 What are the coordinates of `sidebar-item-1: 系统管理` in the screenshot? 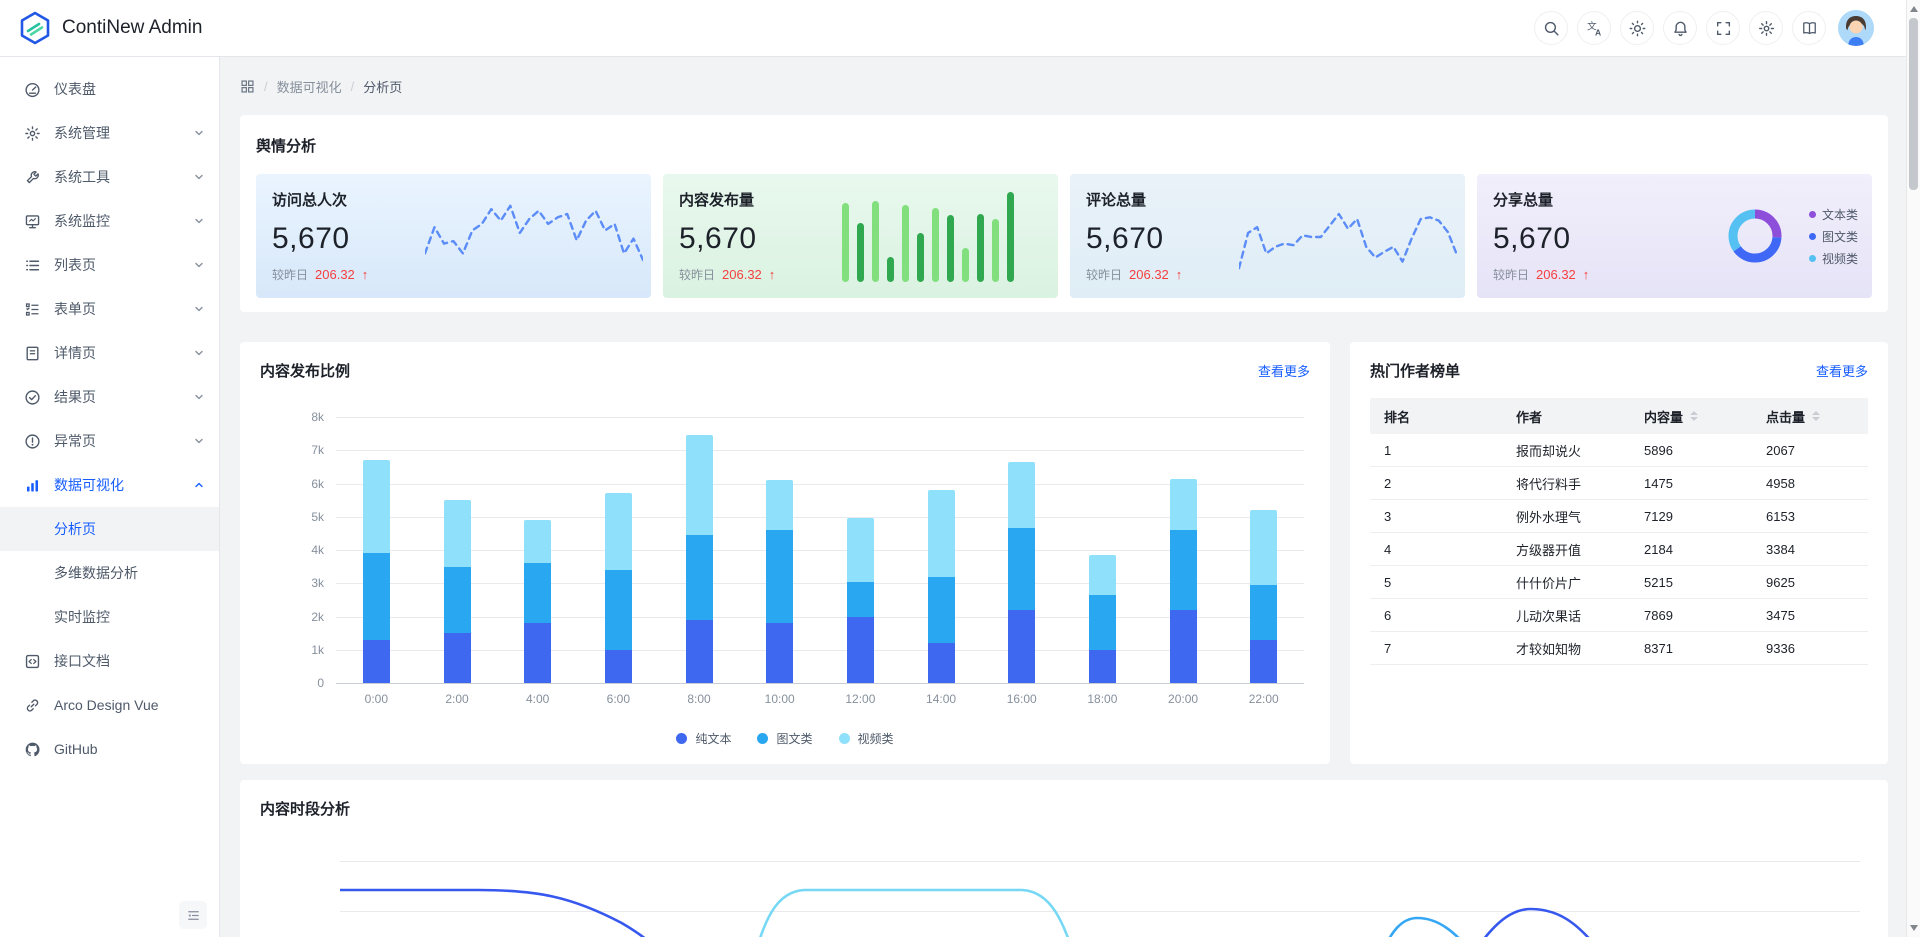 It's located at (109, 133).